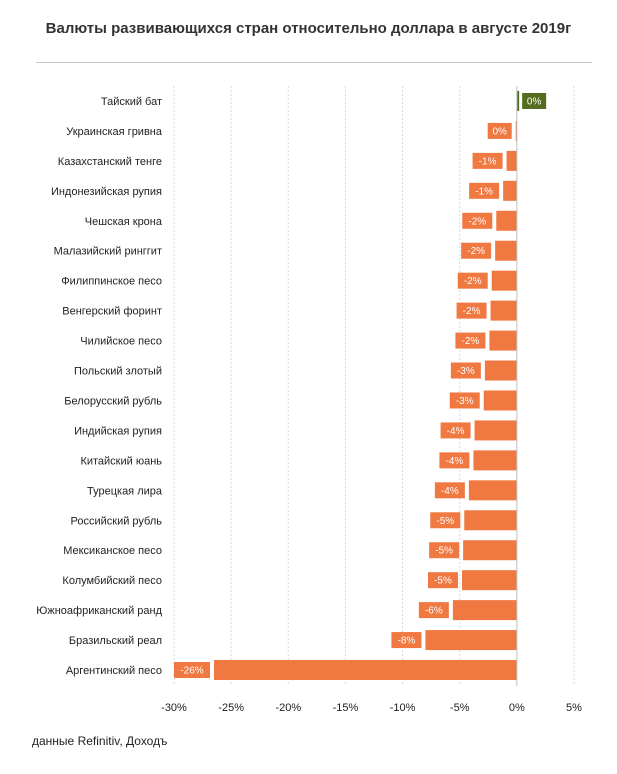 This screenshot has height=774, width=617. What do you see at coordinates (113, 401) in the screenshot?
I see `category-label: Белорусский рубль` at bounding box center [113, 401].